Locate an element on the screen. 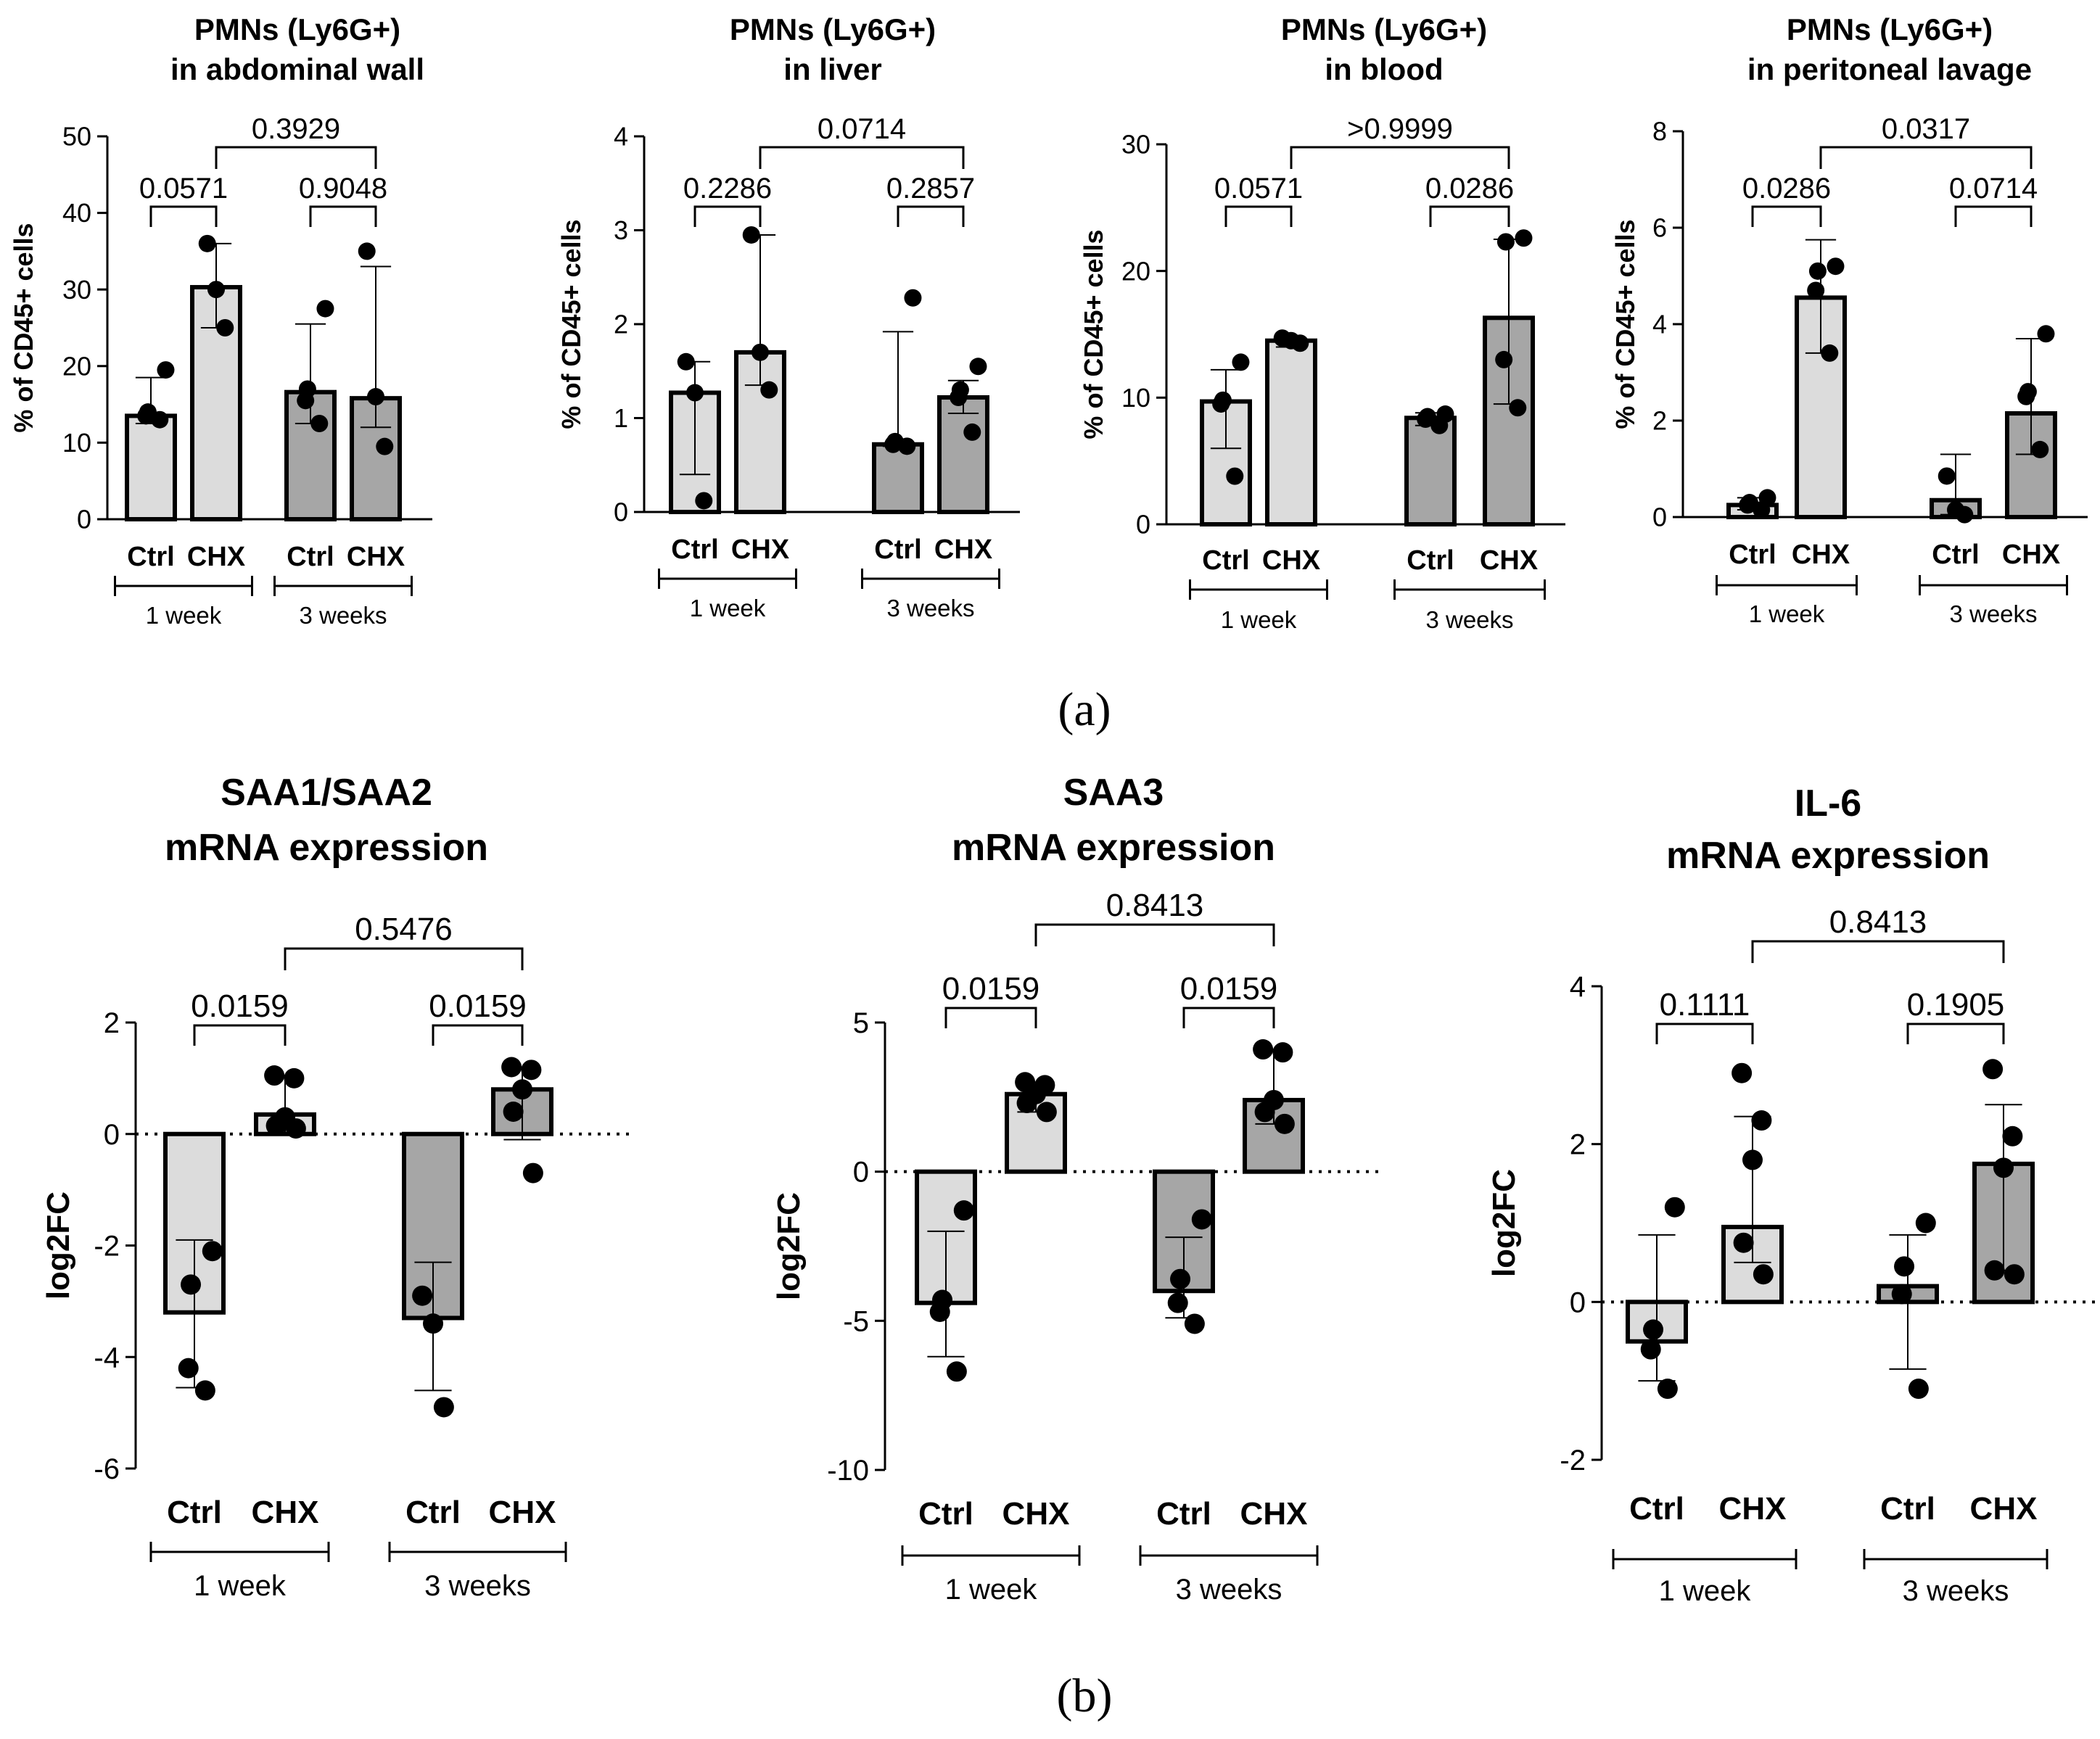 Image resolution: width=2100 pixels, height=1739 pixels. chart7-y-axis-label: log2FC is located at coordinates (1504, 1223).